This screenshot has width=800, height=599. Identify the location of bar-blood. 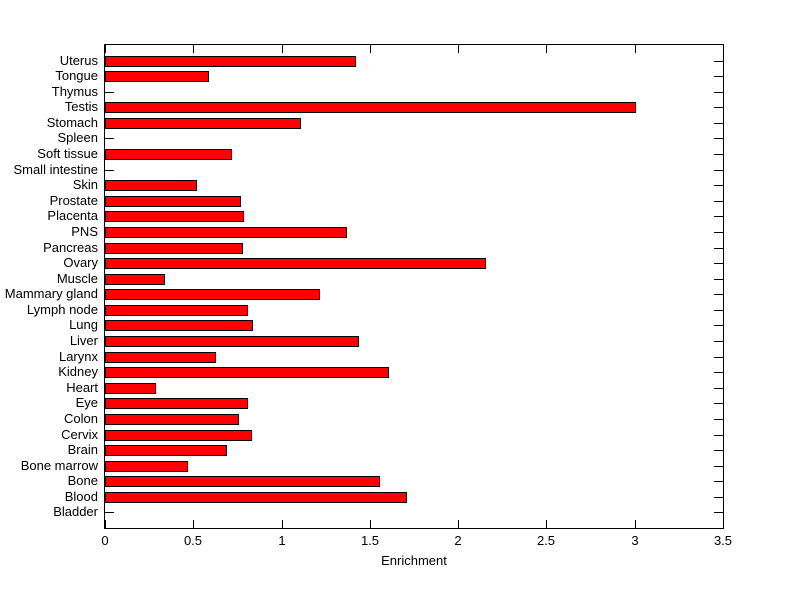
(256, 497).